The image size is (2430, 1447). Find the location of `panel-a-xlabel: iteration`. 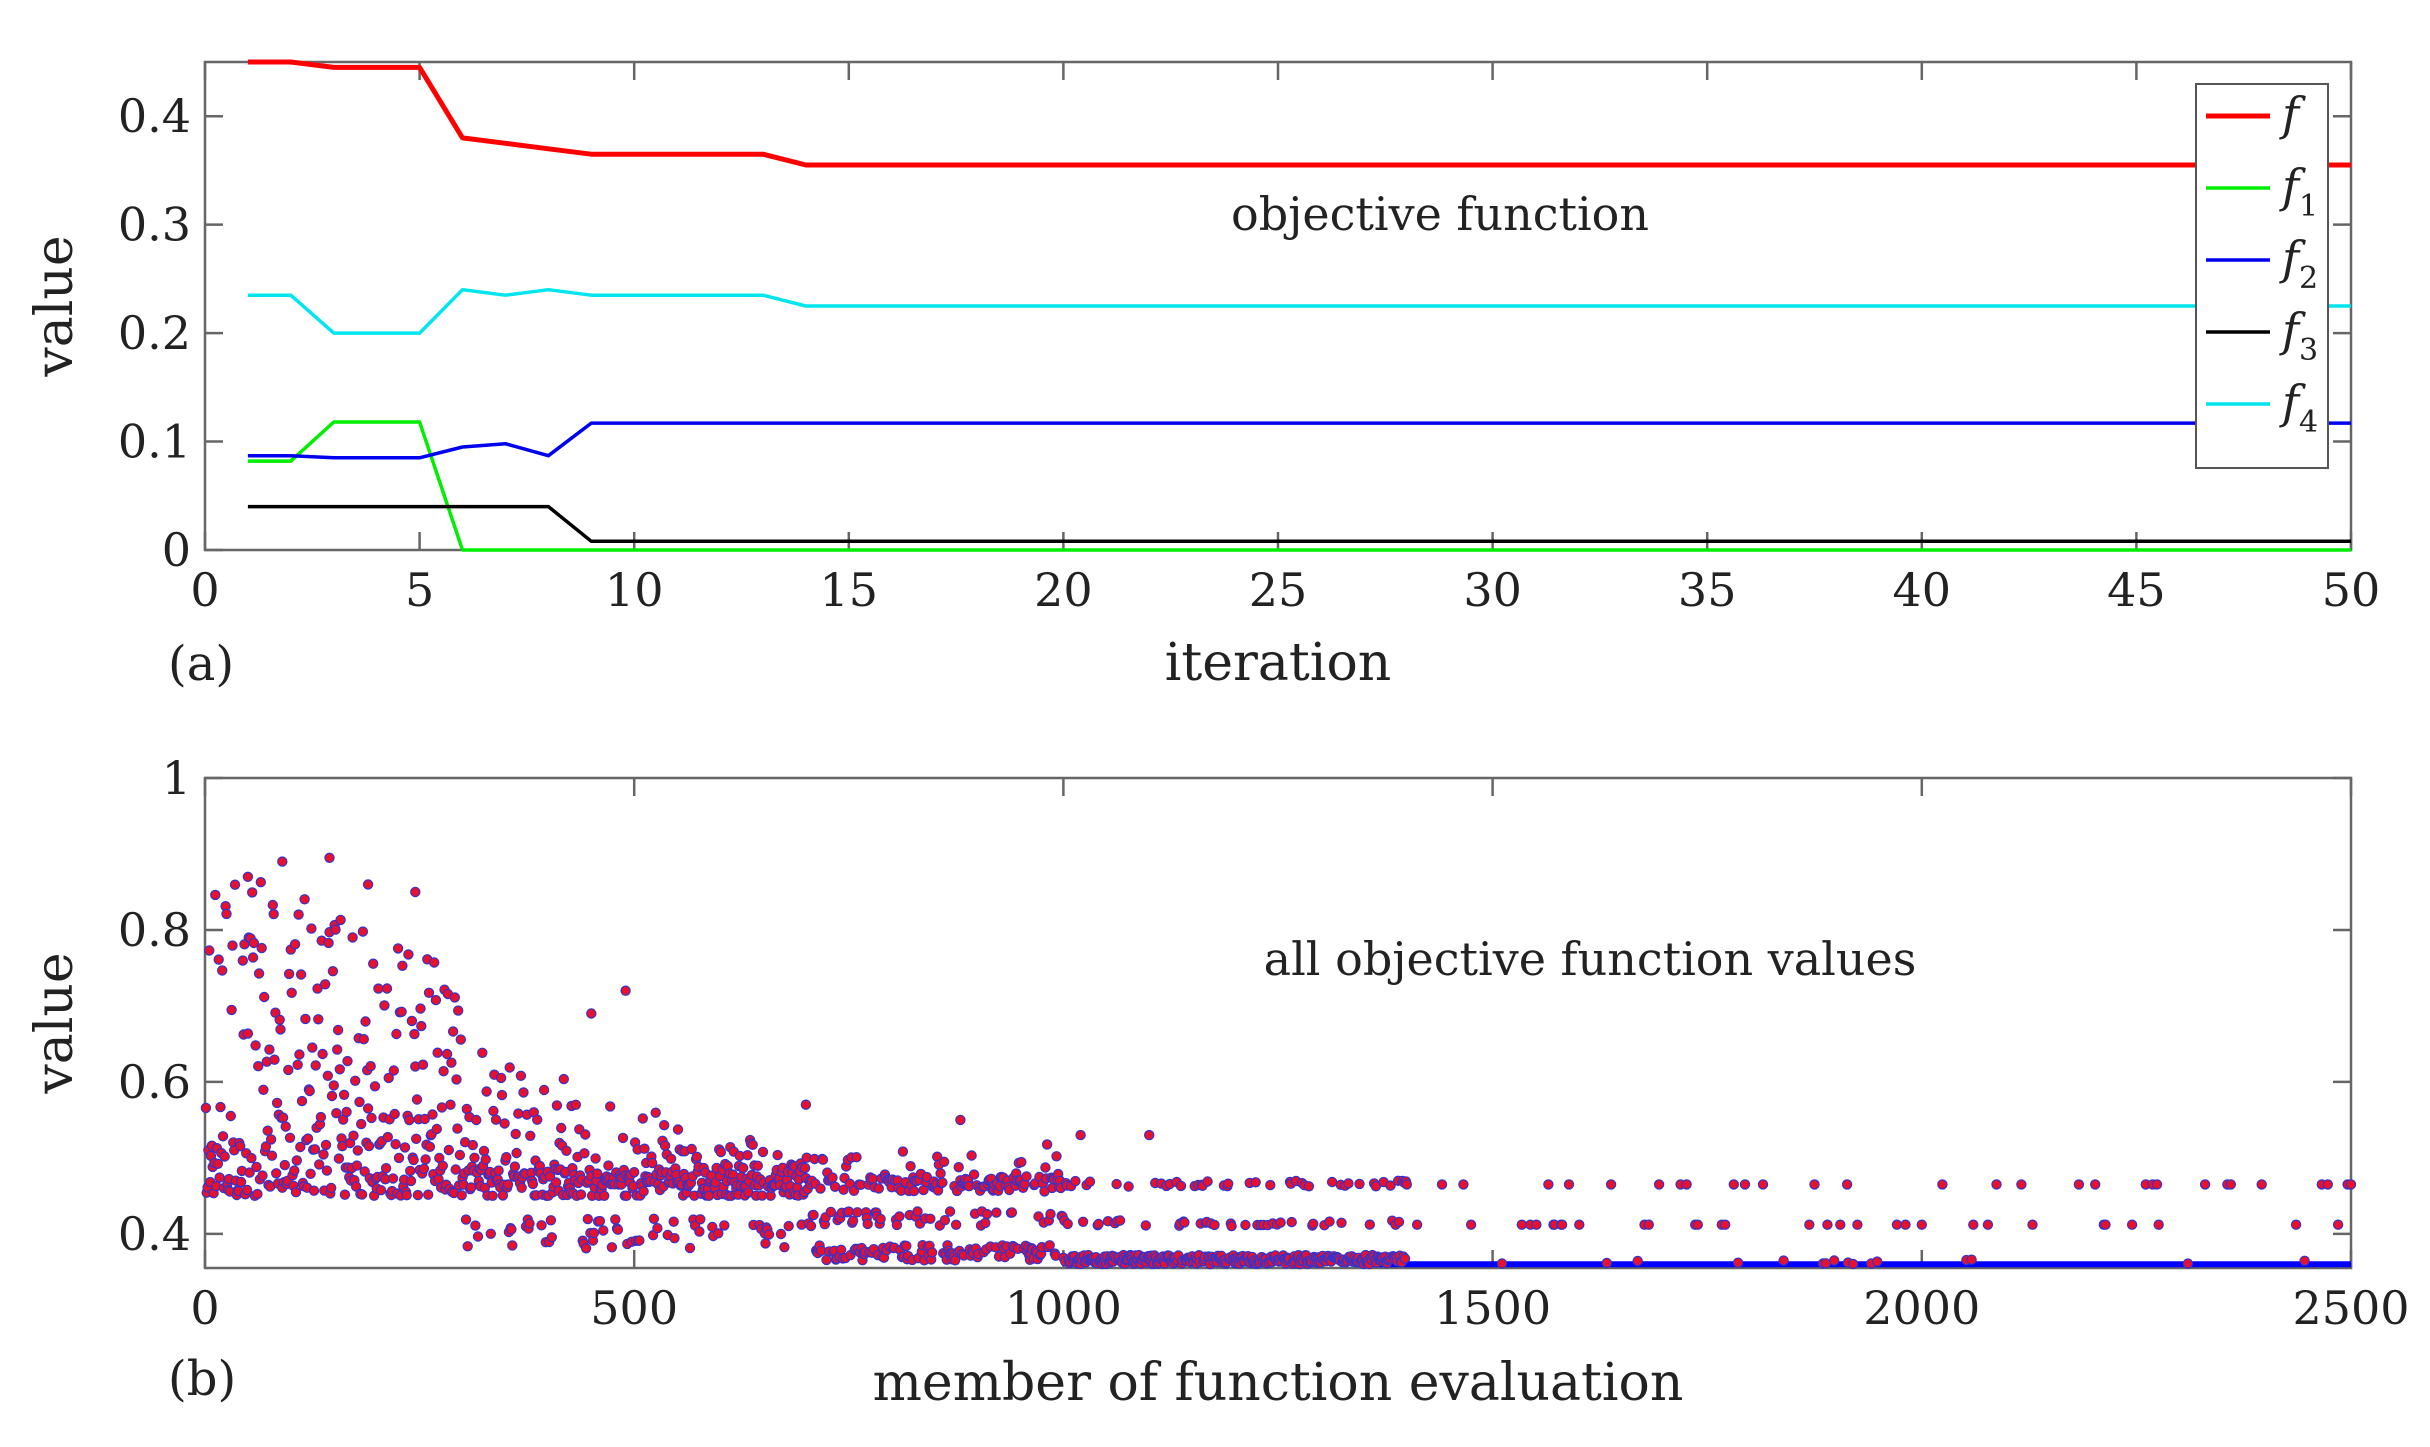

panel-a-xlabel: iteration is located at coordinates (1278, 663).